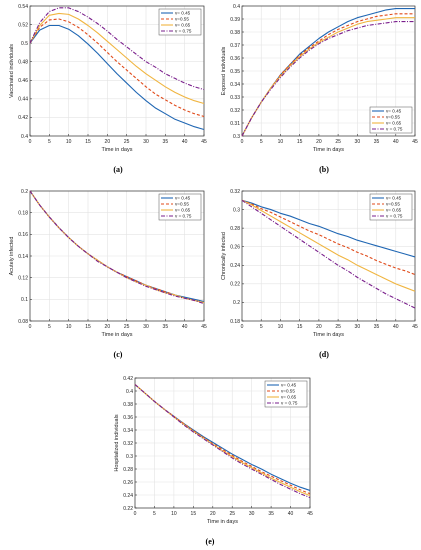  Describe the element at coordinates (118, 169) in the screenshot. I see `panel-label-a: (a)` at that location.